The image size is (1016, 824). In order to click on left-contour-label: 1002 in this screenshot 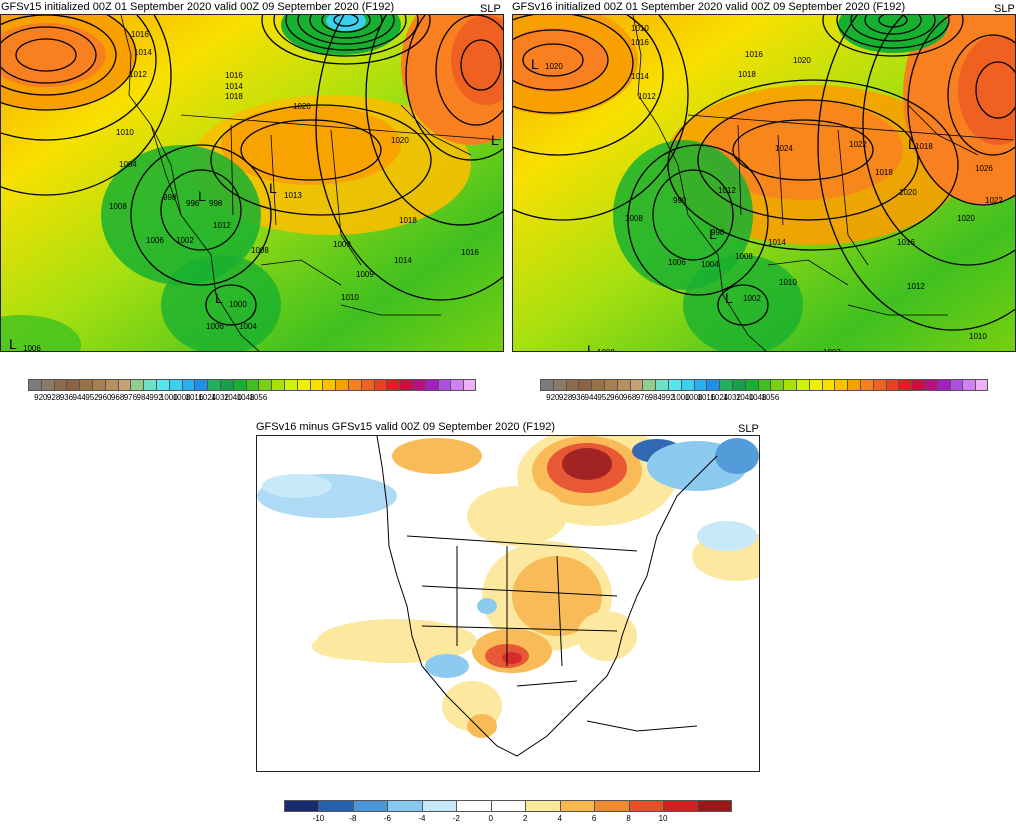, I will do `click(185, 240)`.